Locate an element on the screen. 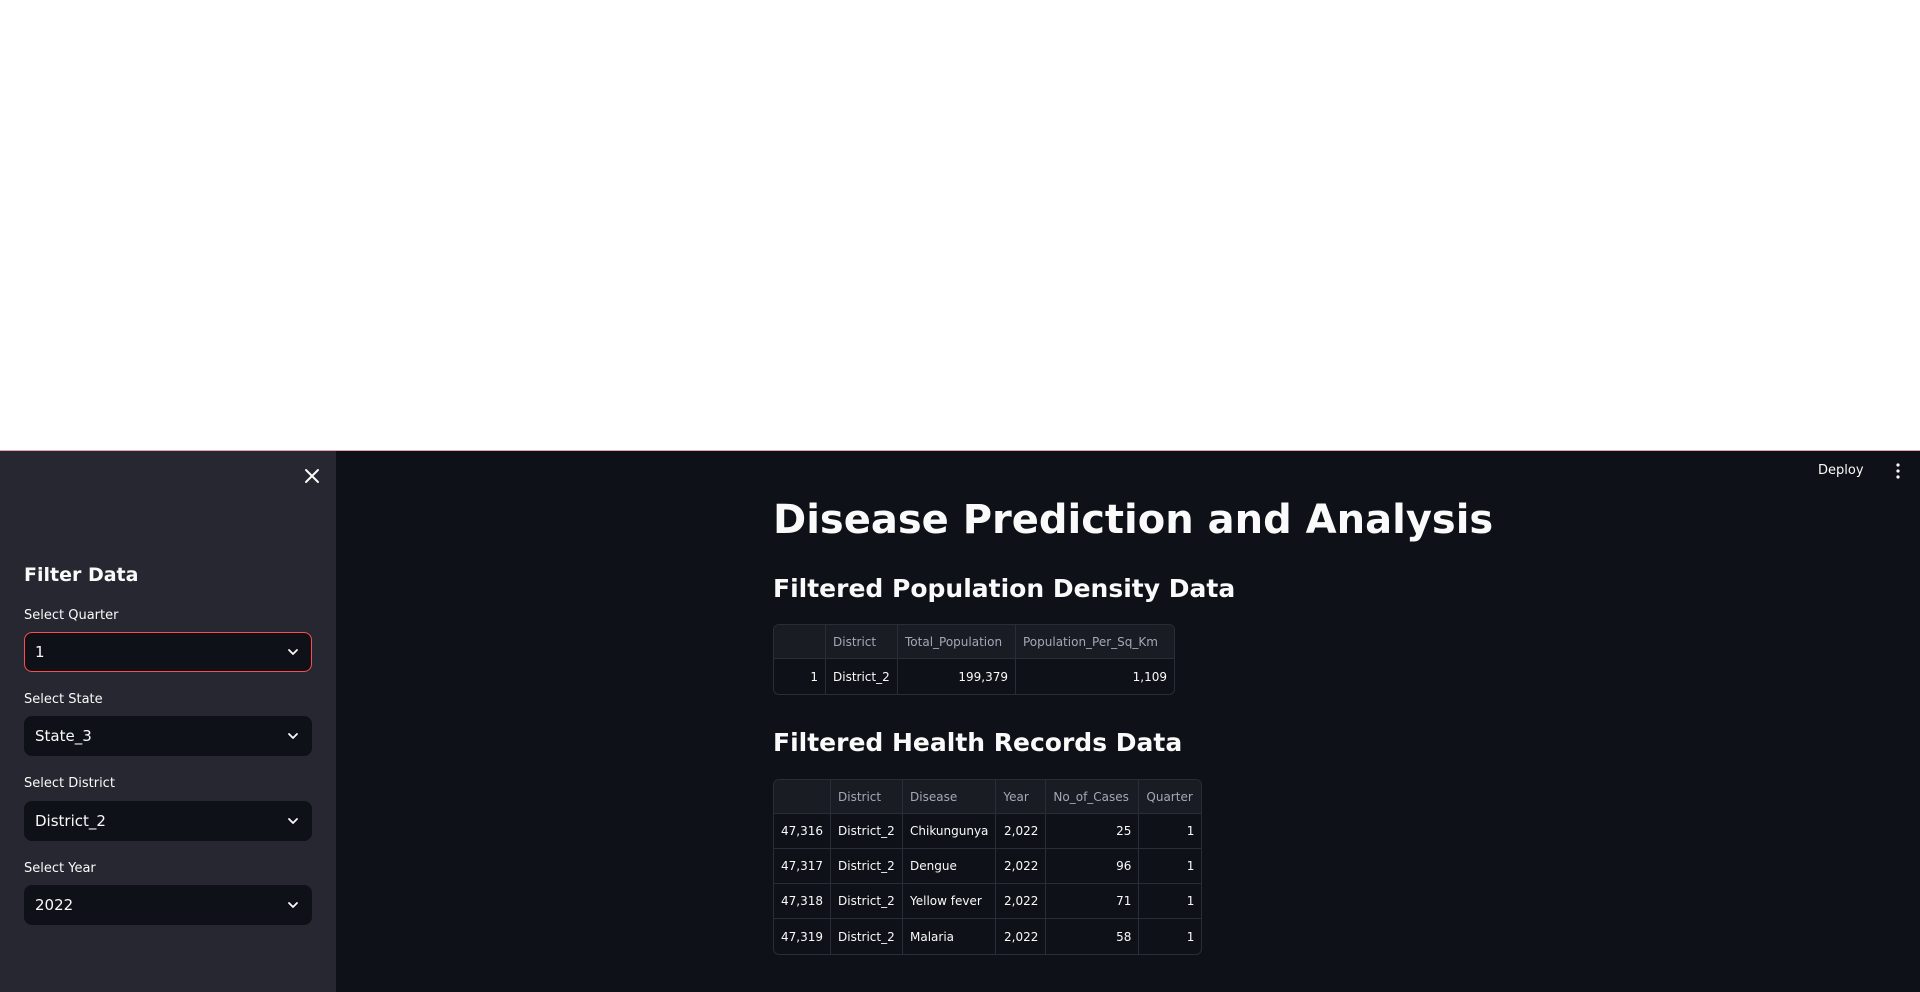 The width and height of the screenshot is (1920, 992). close-sidebar-button is located at coordinates (312, 476).